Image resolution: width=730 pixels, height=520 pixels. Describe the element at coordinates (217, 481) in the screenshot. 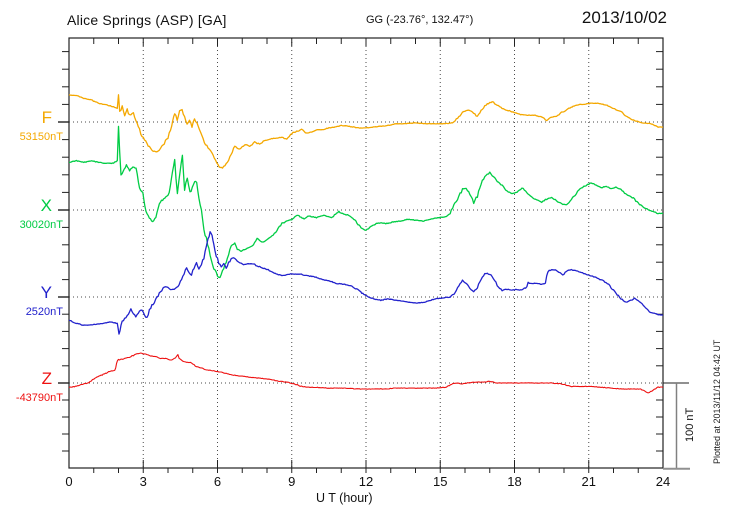

I see `x-tick-label-6: 6` at that location.